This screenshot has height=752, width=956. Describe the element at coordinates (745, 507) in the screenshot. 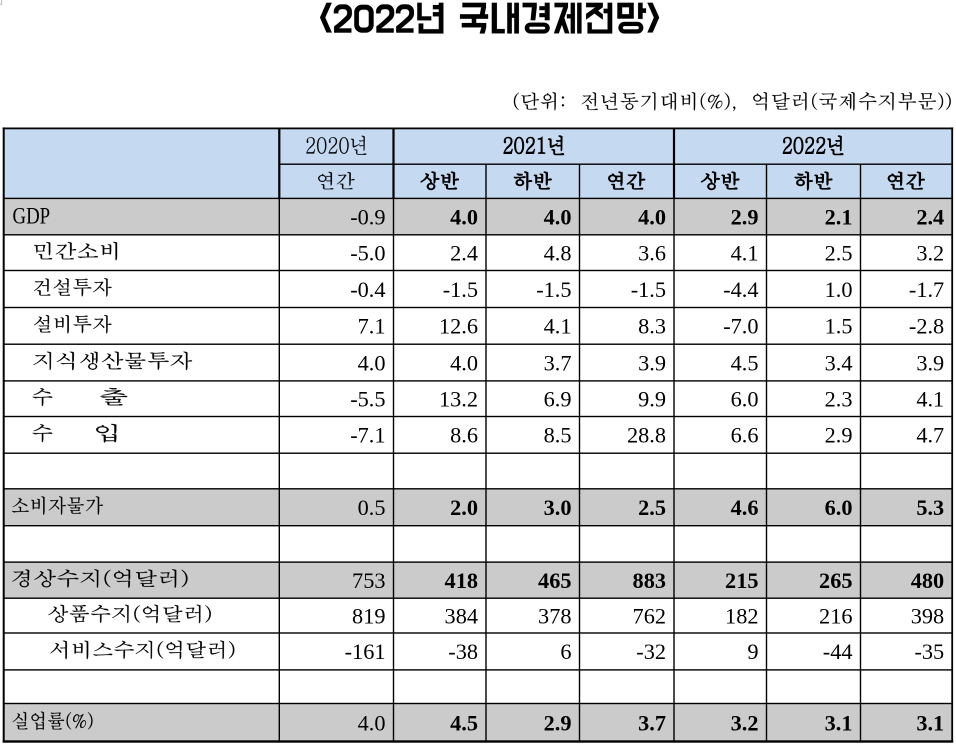

I see `svg-text: 4.6` at that location.